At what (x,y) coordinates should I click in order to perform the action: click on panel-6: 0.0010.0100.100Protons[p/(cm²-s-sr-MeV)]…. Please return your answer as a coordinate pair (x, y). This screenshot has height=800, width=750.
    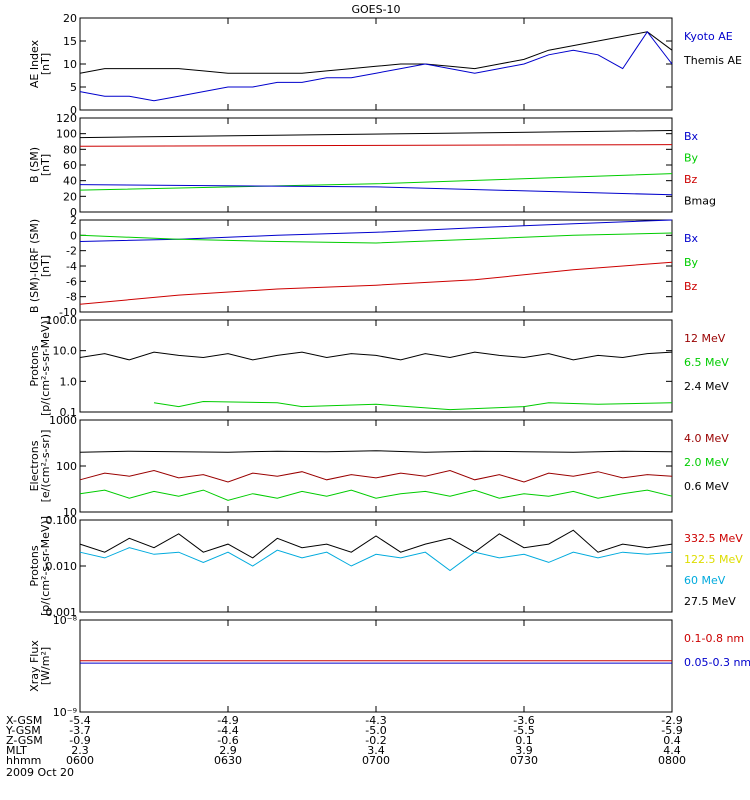
    Looking at the image, I should click on (385, 566).